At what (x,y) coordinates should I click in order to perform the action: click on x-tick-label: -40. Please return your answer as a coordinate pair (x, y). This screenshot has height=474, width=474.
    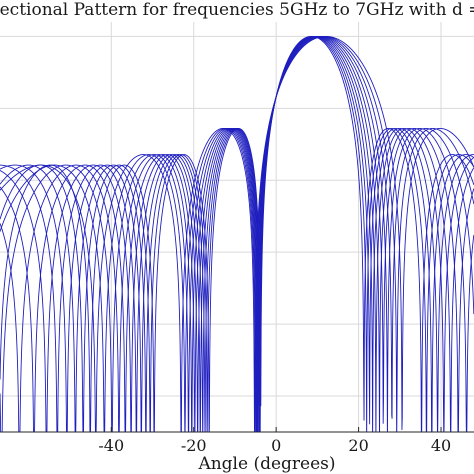
    Looking at the image, I should click on (111, 445).